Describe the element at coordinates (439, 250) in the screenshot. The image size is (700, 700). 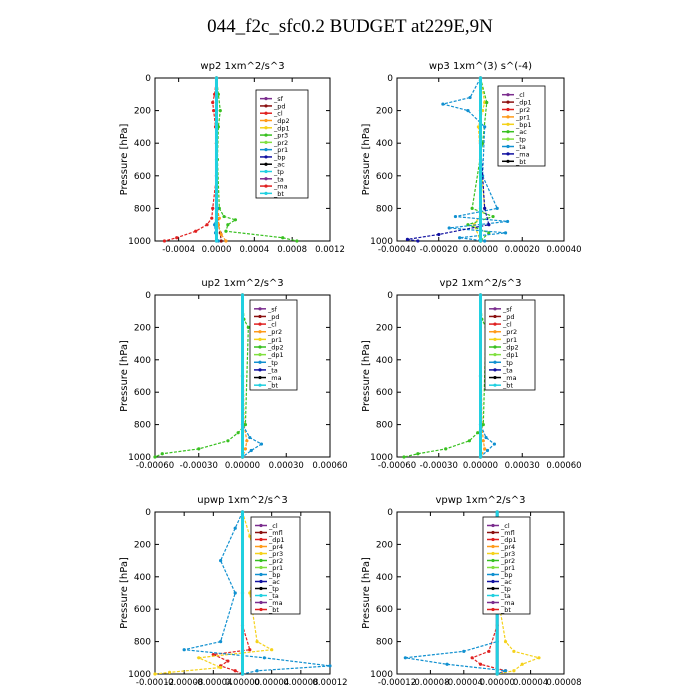
I see `x-tick-label: -0.00020` at that location.